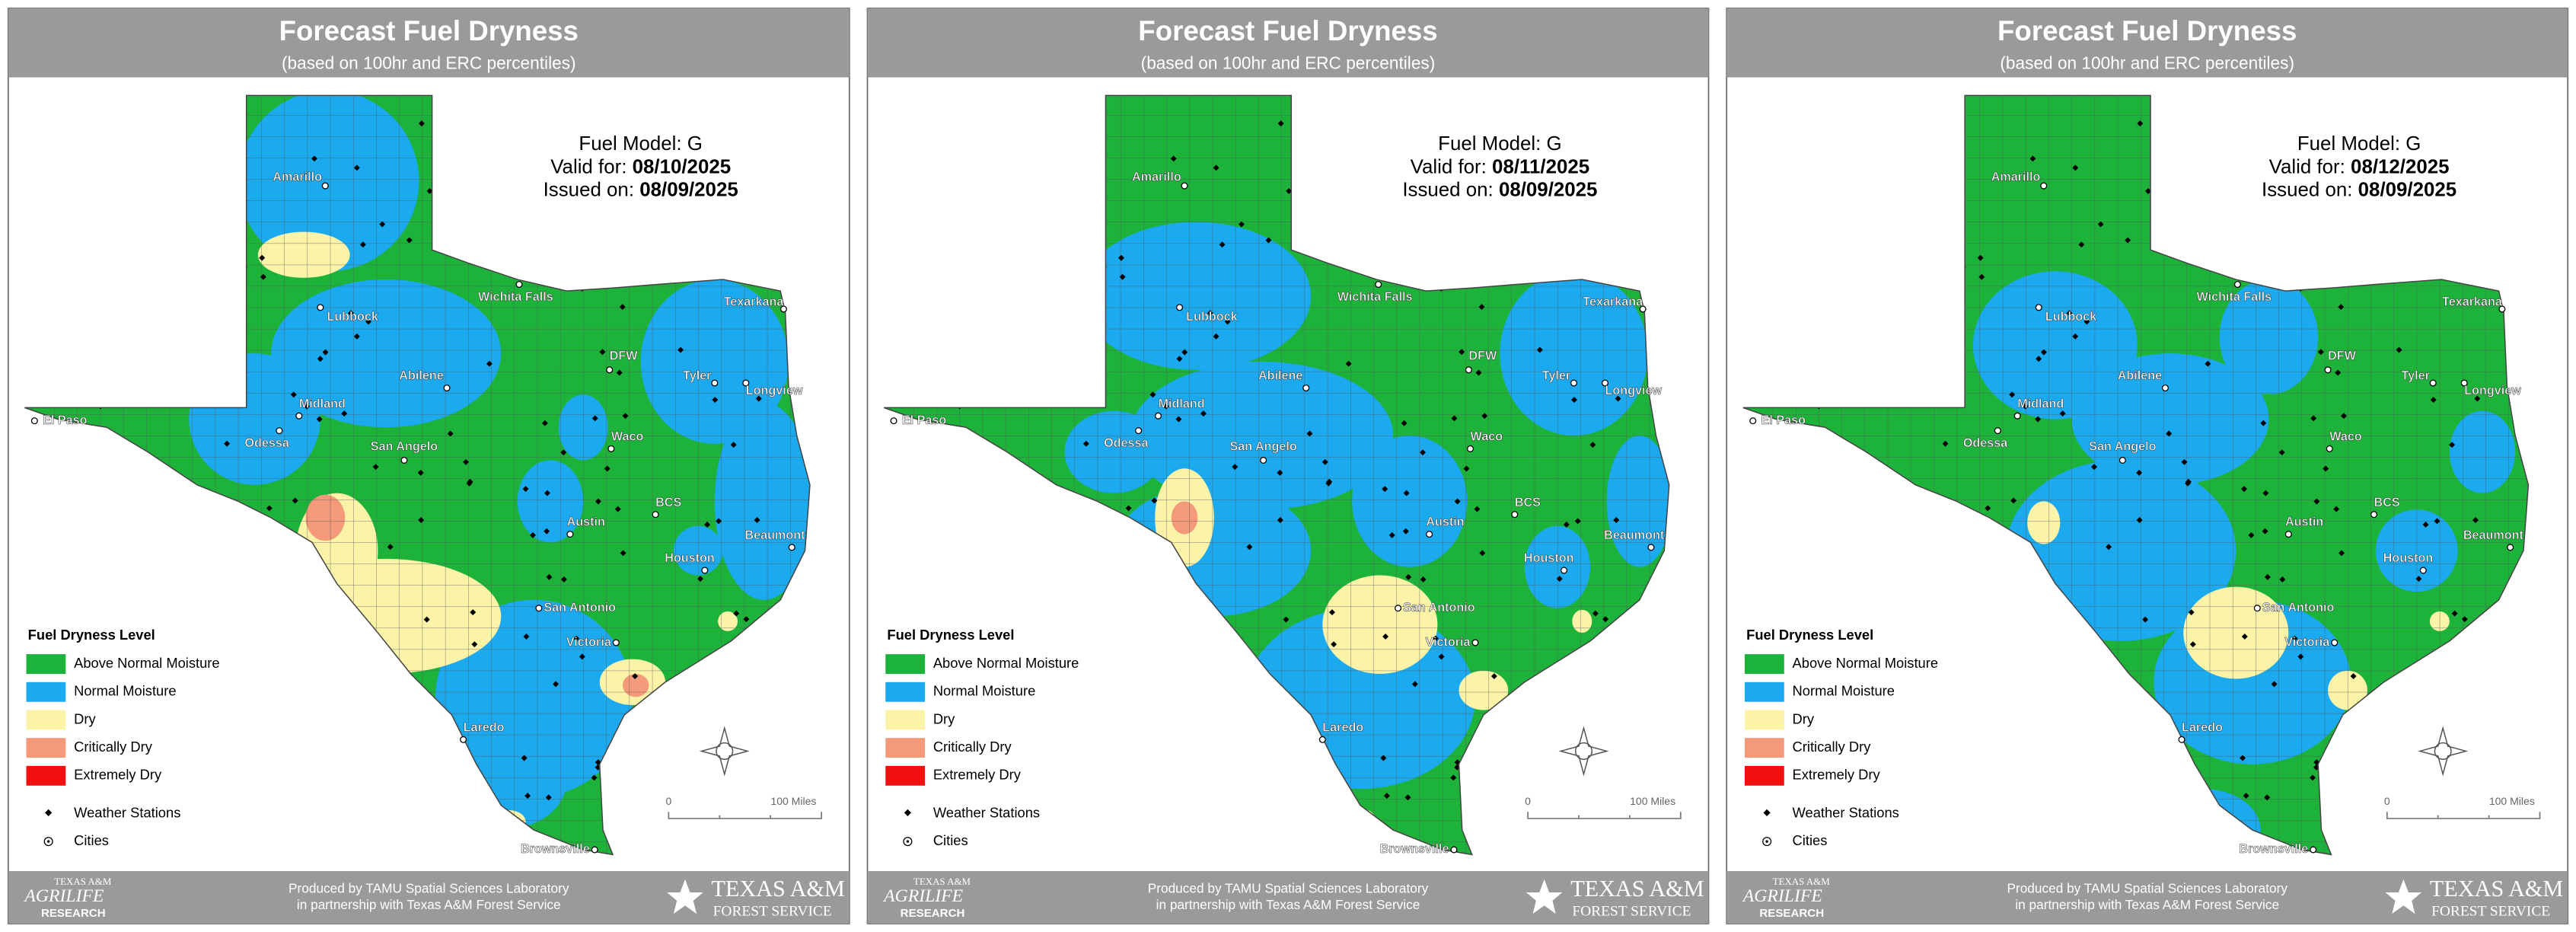 Image resolution: width=2576 pixels, height=932 pixels. Describe the element at coordinates (1006, 663) in the screenshot. I see `legend-label: Above Normal Moisture` at that location.